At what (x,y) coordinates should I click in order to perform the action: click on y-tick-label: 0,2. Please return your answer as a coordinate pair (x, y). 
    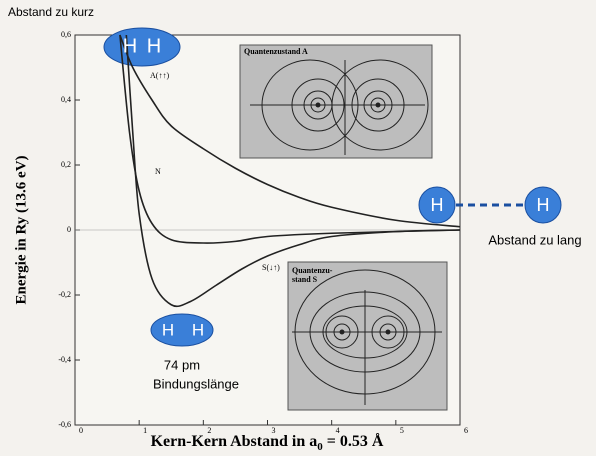
    Looking at the image, I should click on (66, 164).